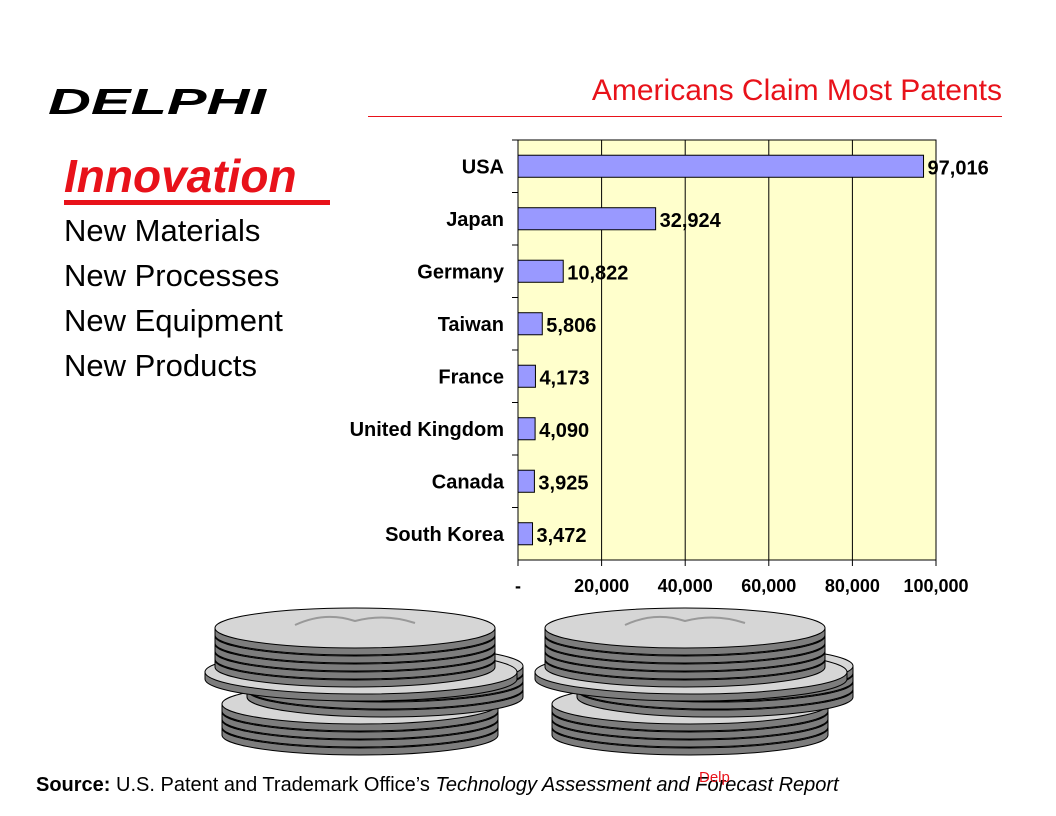 The width and height of the screenshot is (1056, 816). What do you see at coordinates (563, 483) in the screenshot?
I see `data-label: 3,925` at bounding box center [563, 483].